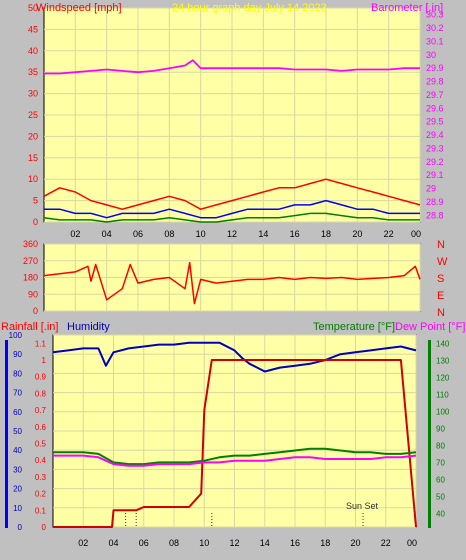  Describe the element at coordinates (17, 431) in the screenshot. I see `humidity-tick-label: 50` at that location.